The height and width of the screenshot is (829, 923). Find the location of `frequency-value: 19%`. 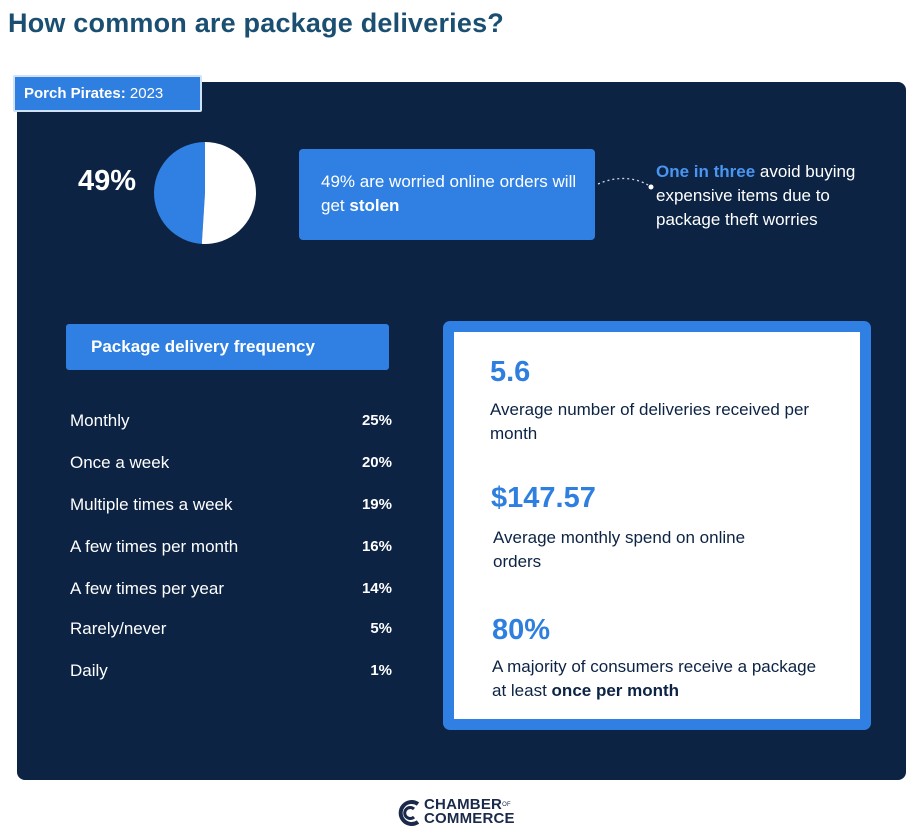

frequency-value: 19% is located at coordinates (376, 504).